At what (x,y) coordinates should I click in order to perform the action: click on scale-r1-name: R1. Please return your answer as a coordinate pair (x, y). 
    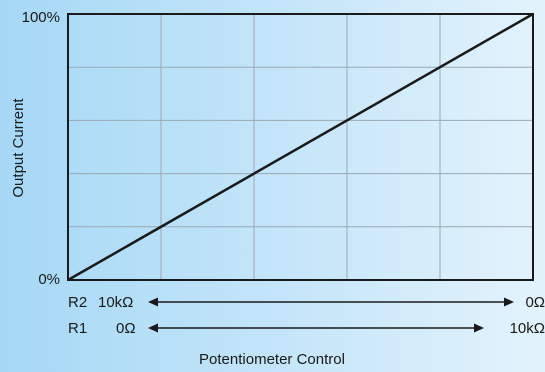
    Looking at the image, I should click on (77, 328).